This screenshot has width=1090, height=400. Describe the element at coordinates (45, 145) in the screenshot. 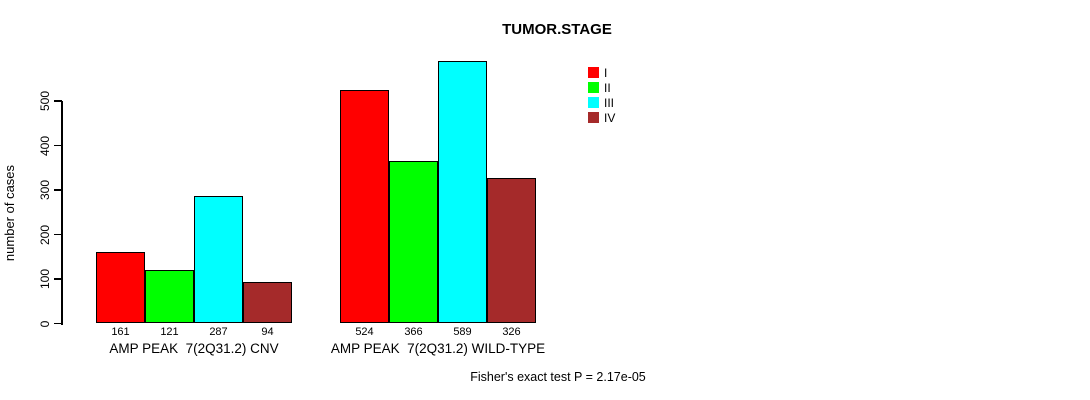

I see `y-axis-tick-label: 400` at that location.